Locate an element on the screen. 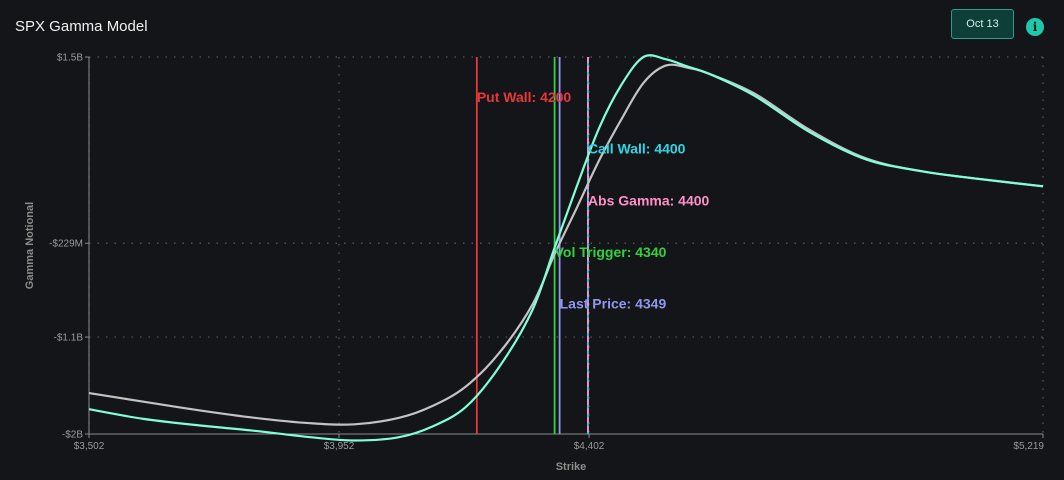 This screenshot has height=480, width=1064. date-button: Oct 13 is located at coordinates (982, 24).